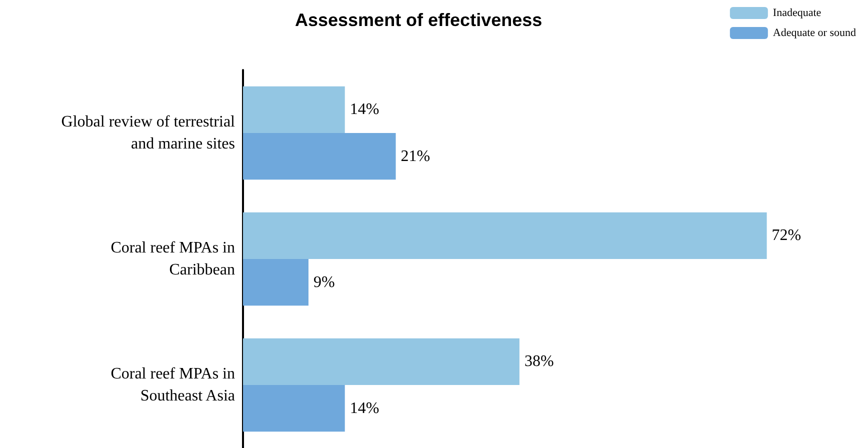 The width and height of the screenshot is (865, 448). What do you see at coordinates (415, 156) in the screenshot?
I see `data-label: 21%` at bounding box center [415, 156].